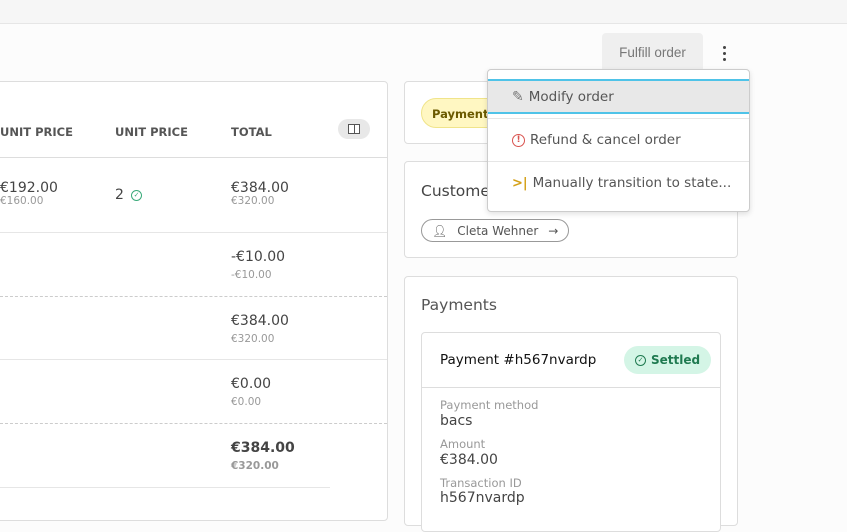 The image size is (847, 532). What do you see at coordinates (29, 188) in the screenshot?
I see `unit-price: €192.00` at bounding box center [29, 188].